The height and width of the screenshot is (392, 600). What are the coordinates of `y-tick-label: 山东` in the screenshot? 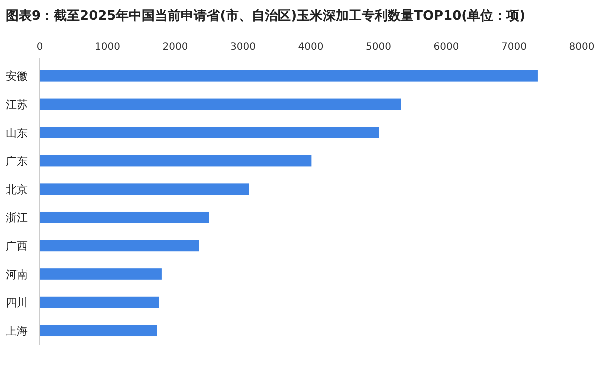 It's located at (17, 133).